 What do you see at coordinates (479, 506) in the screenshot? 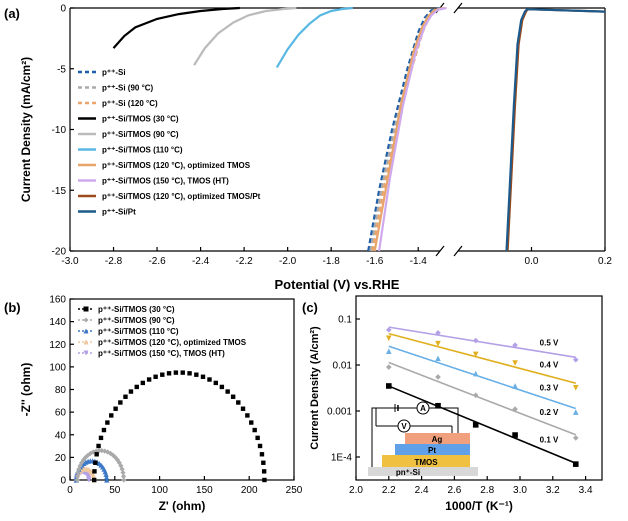
I see `x-axis-title: 1000/T (K⁻¹)` at bounding box center [479, 506].